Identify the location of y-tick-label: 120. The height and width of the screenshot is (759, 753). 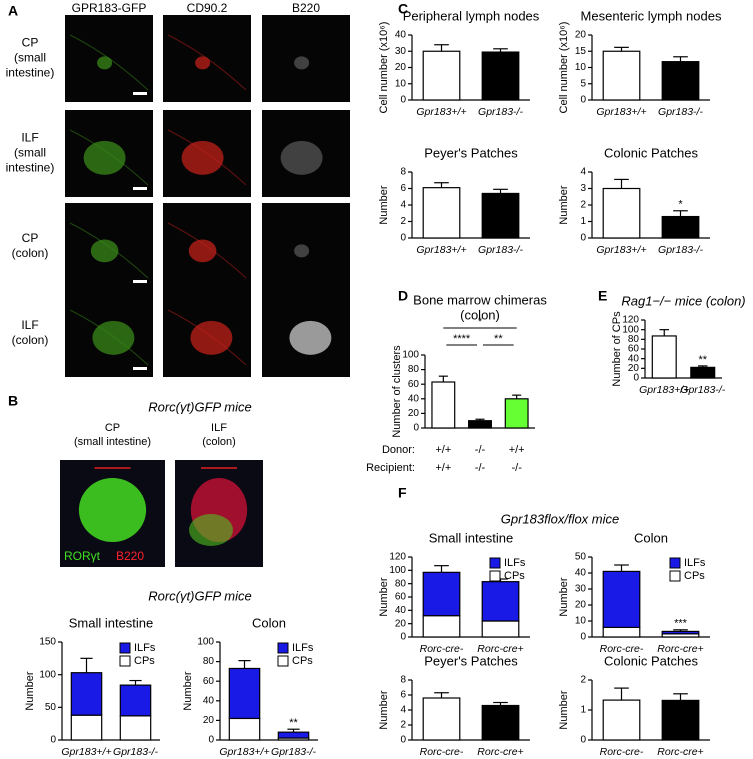
(397, 557).